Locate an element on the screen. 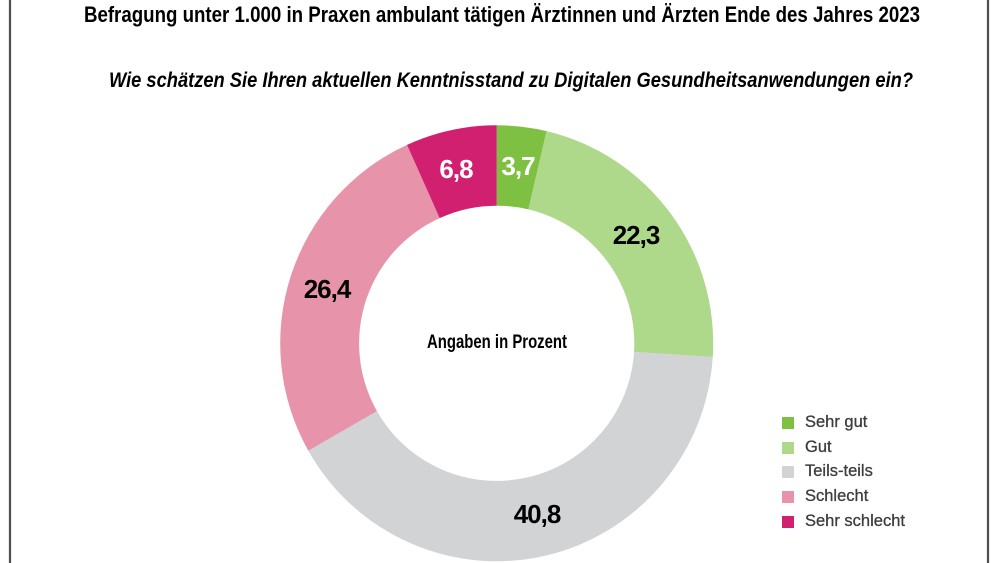  svg-text: 6,8 is located at coordinates (456, 169).